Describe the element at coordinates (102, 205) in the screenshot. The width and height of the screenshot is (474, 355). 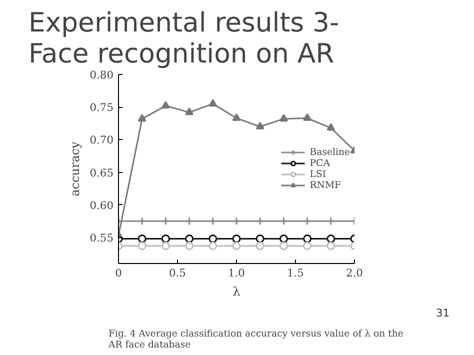
I see `y-tick-label: 0.60` at that location.